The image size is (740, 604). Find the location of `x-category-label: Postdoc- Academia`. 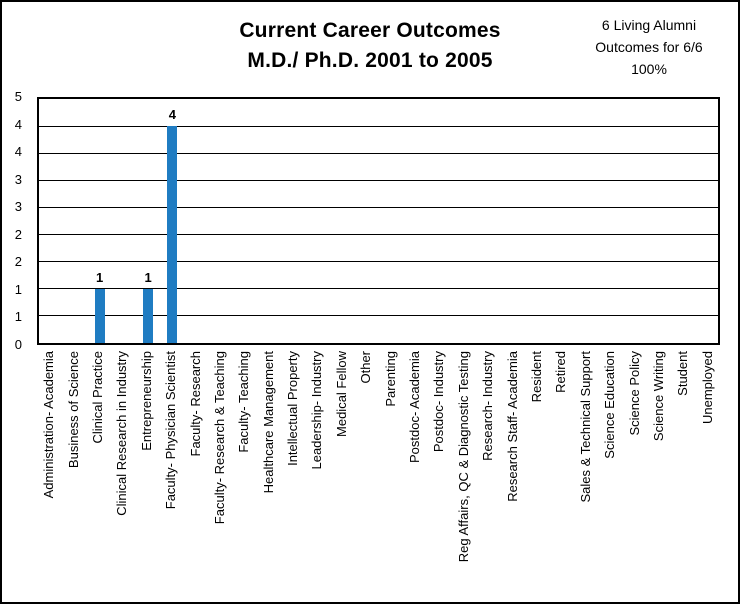

x-category-label: Postdoc- Academia is located at coordinates (415, 407).